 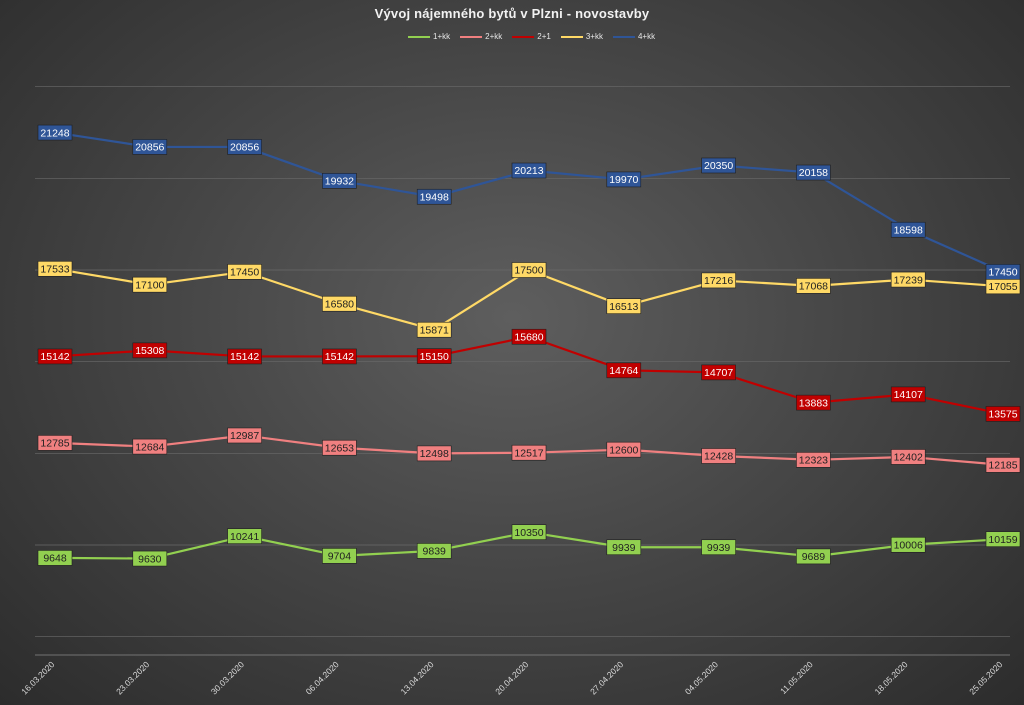 I want to click on data-label: 20213, so click(x=528, y=171).